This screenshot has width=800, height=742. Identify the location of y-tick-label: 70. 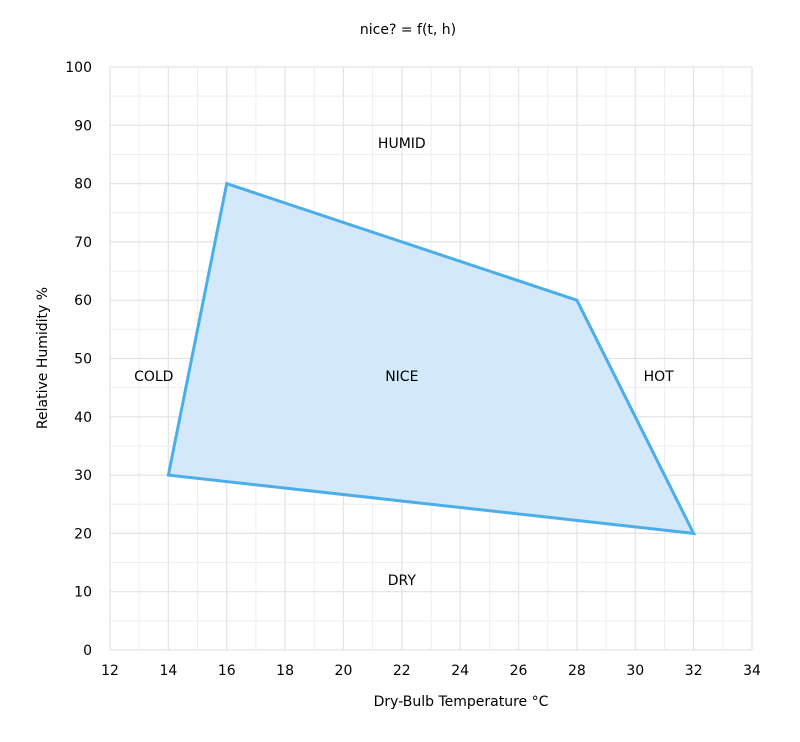
(83, 243).